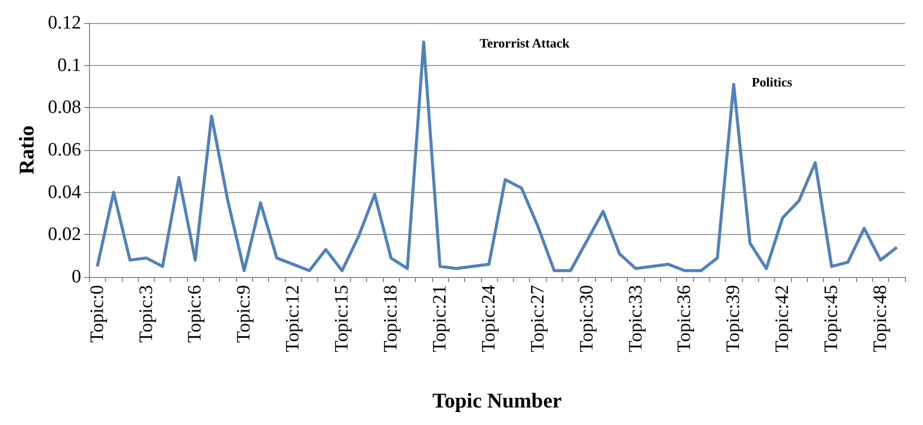 This screenshot has width=923, height=425. I want to click on x-tick-label: Topic:27, so click(537, 318).